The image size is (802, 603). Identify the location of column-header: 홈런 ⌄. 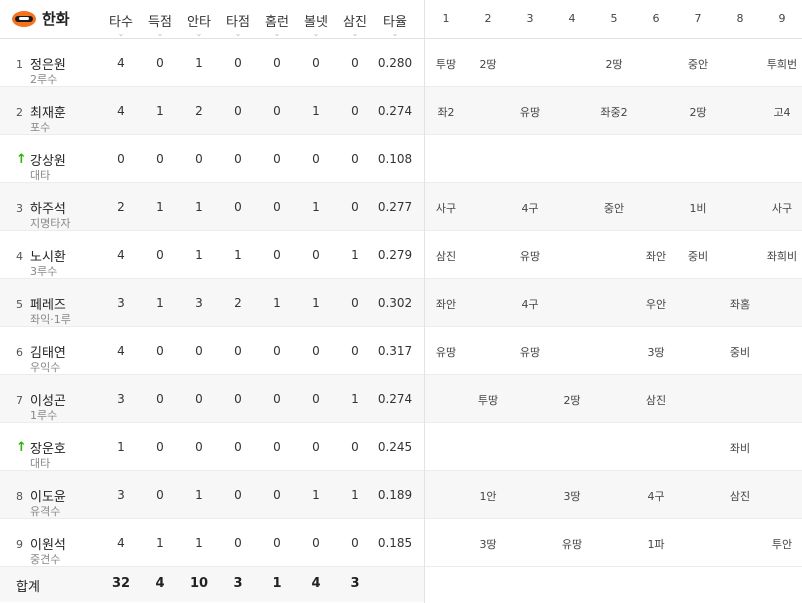
(277, 24).